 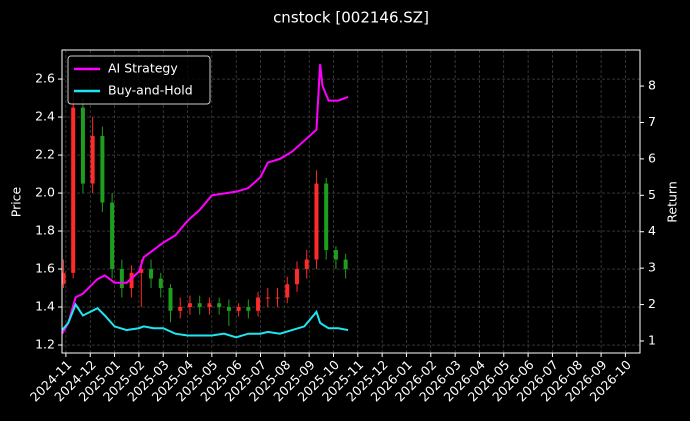 What do you see at coordinates (45, 116) in the screenshot?
I see `y-tick-label: 2.4` at bounding box center [45, 116].